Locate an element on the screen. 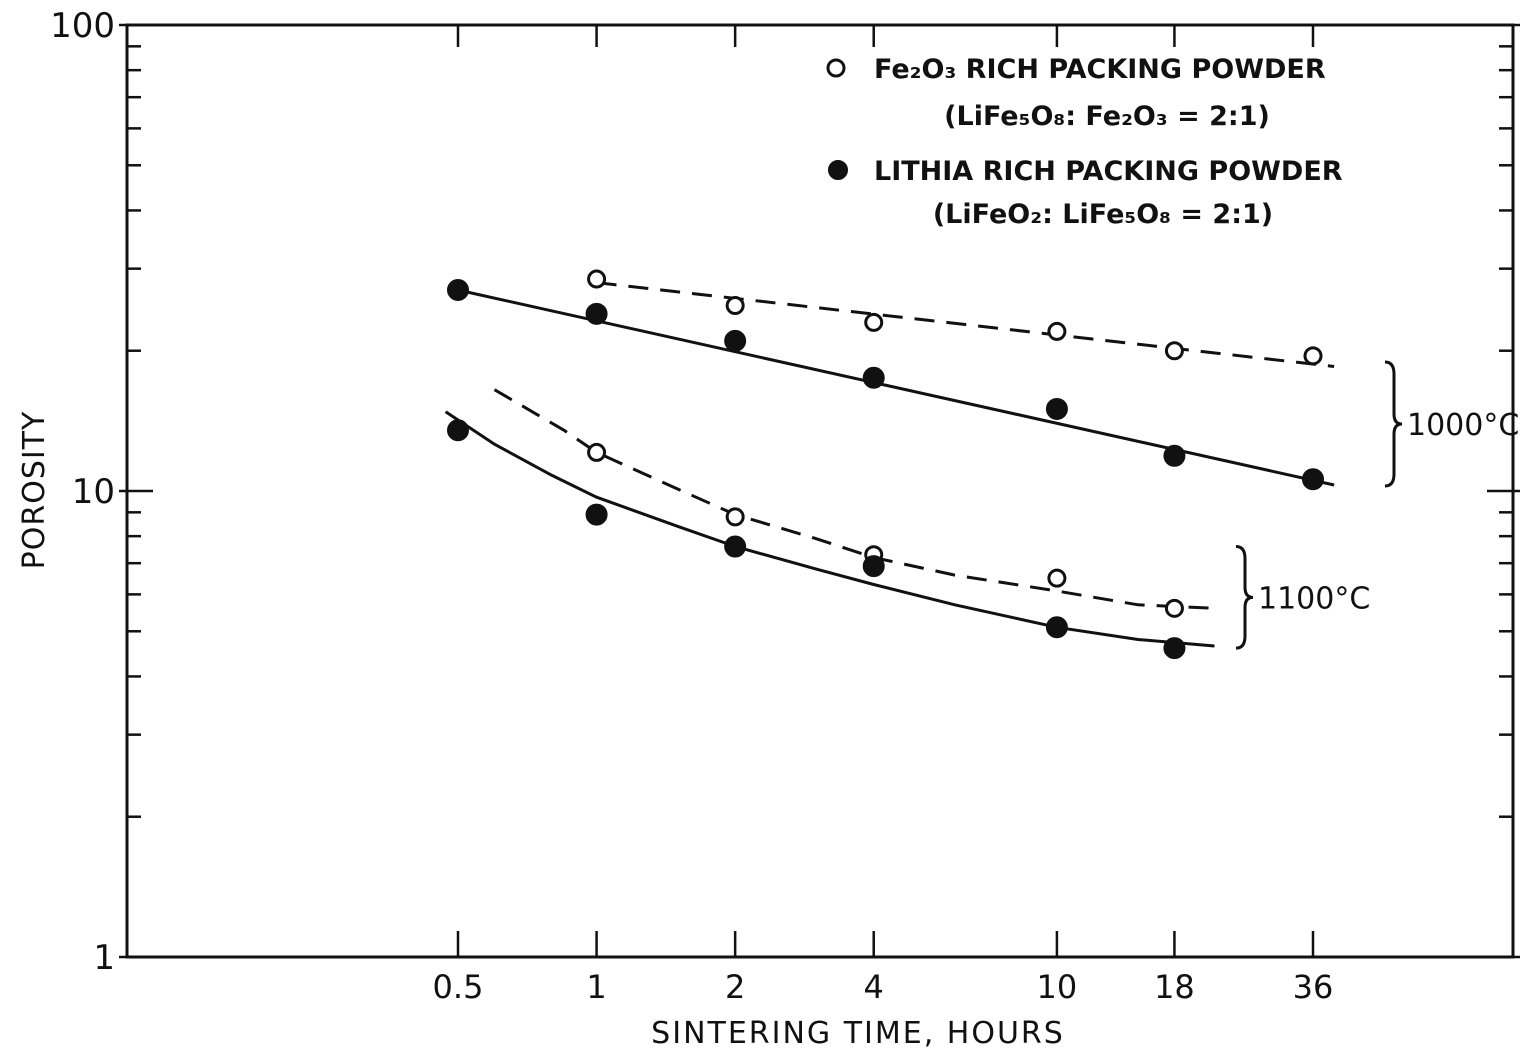 This screenshot has width=1520, height=1055. x-tick-label: 36 is located at coordinates (1313, 987).